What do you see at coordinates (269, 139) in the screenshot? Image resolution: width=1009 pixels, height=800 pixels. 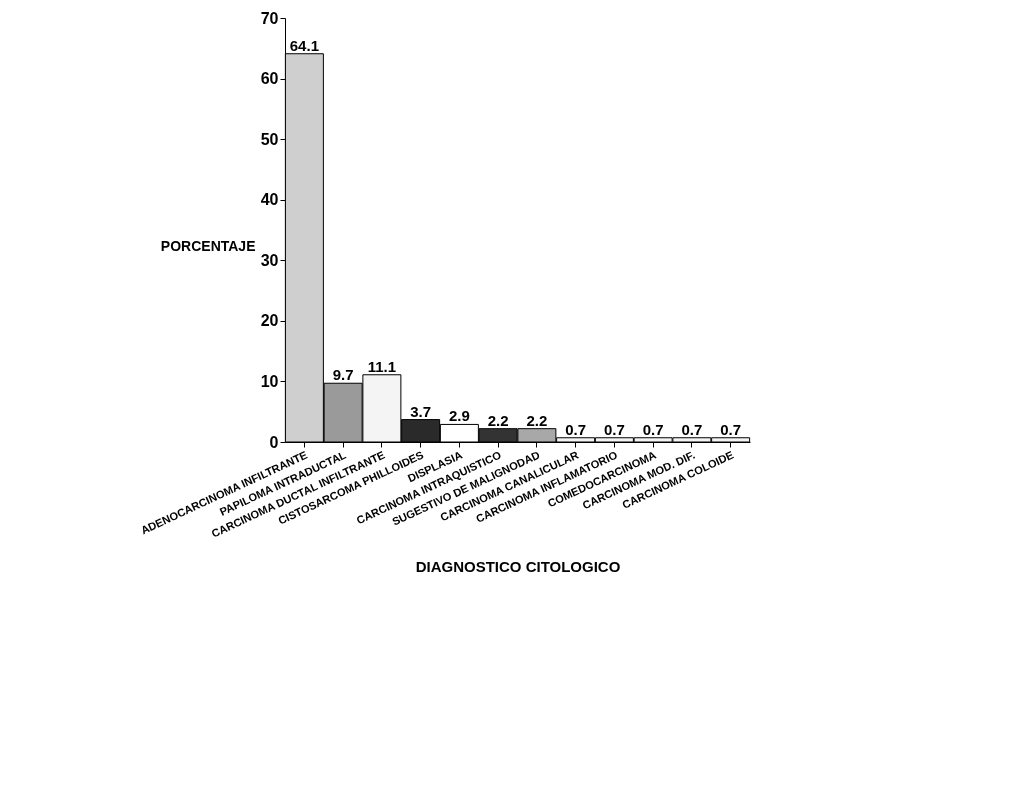 I see `y-tick-label: 50` at bounding box center [269, 139].